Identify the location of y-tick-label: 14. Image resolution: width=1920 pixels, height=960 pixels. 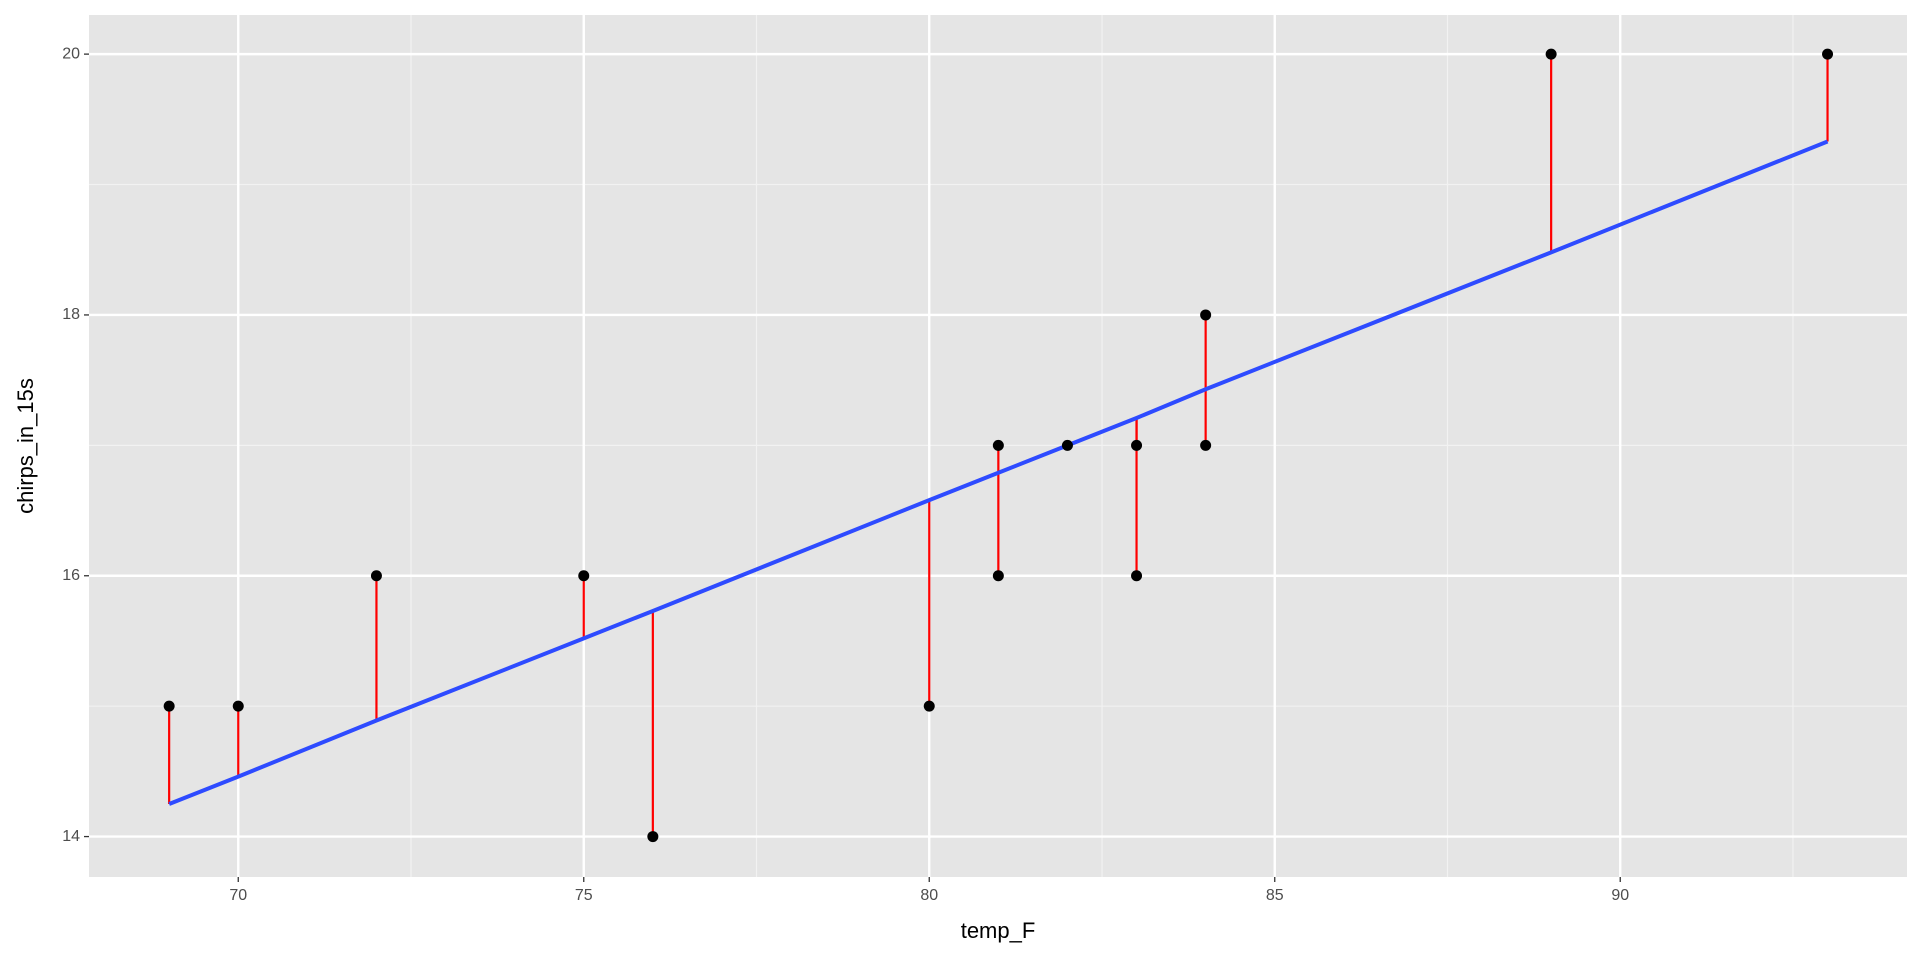
(71, 836).